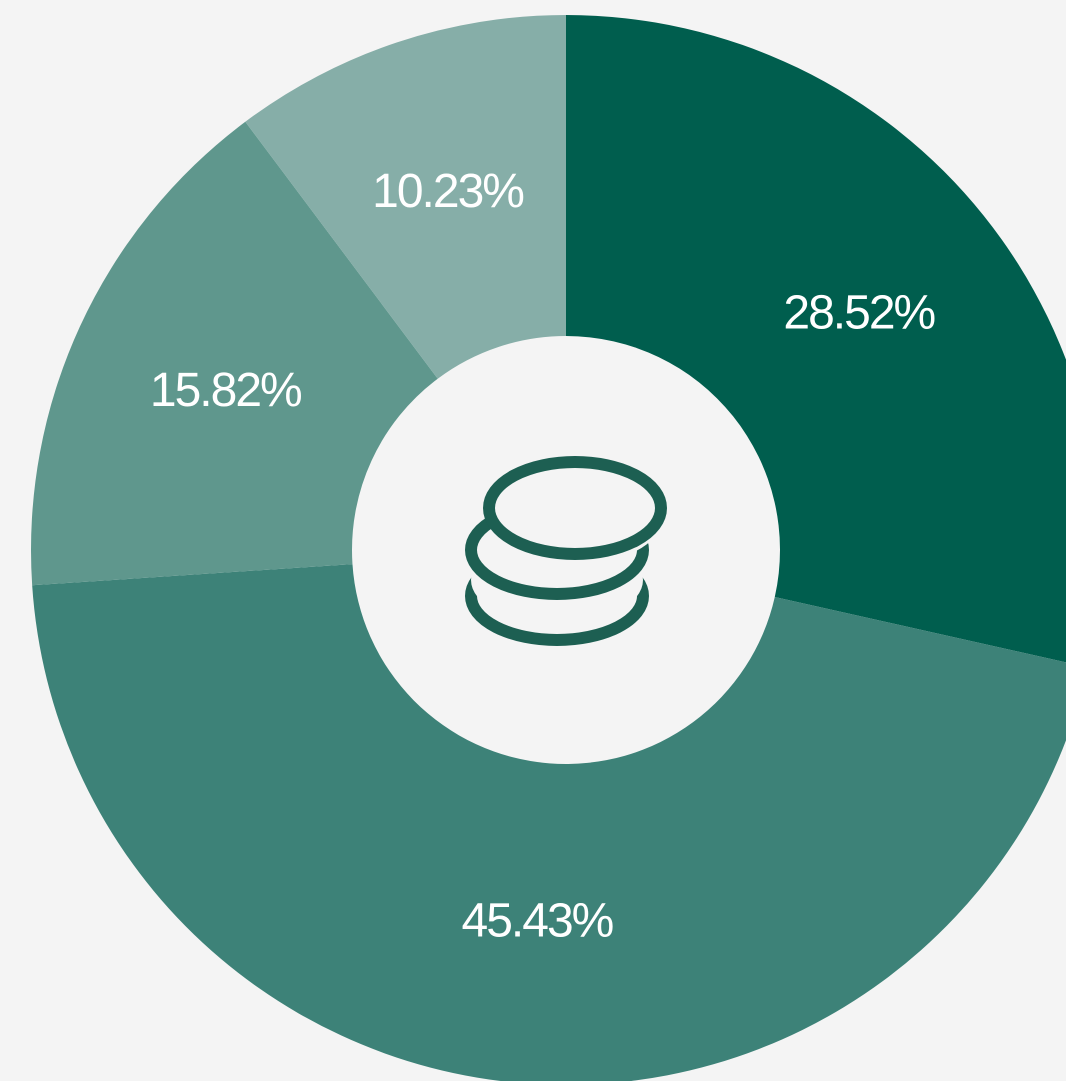  What do you see at coordinates (225, 390) in the screenshot?
I see `value-label: 15.82%` at bounding box center [225, 390].